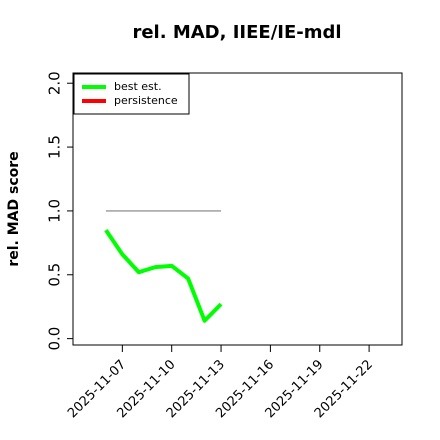 Image resolution: width=440 pixels, height=440 pixels. I want to click on y-tick-label: 1.5, so click(55, 147).